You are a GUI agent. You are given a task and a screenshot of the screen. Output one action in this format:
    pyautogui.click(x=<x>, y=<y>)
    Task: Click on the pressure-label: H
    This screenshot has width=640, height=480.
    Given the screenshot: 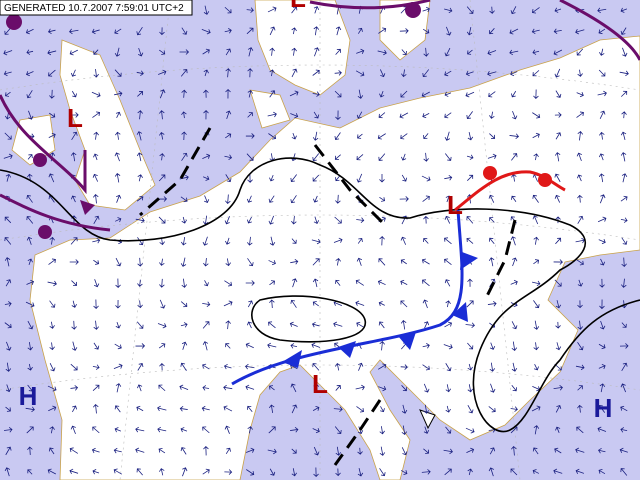 What is the action you would take?
    pyautogui.click(x=603, y=408)
    